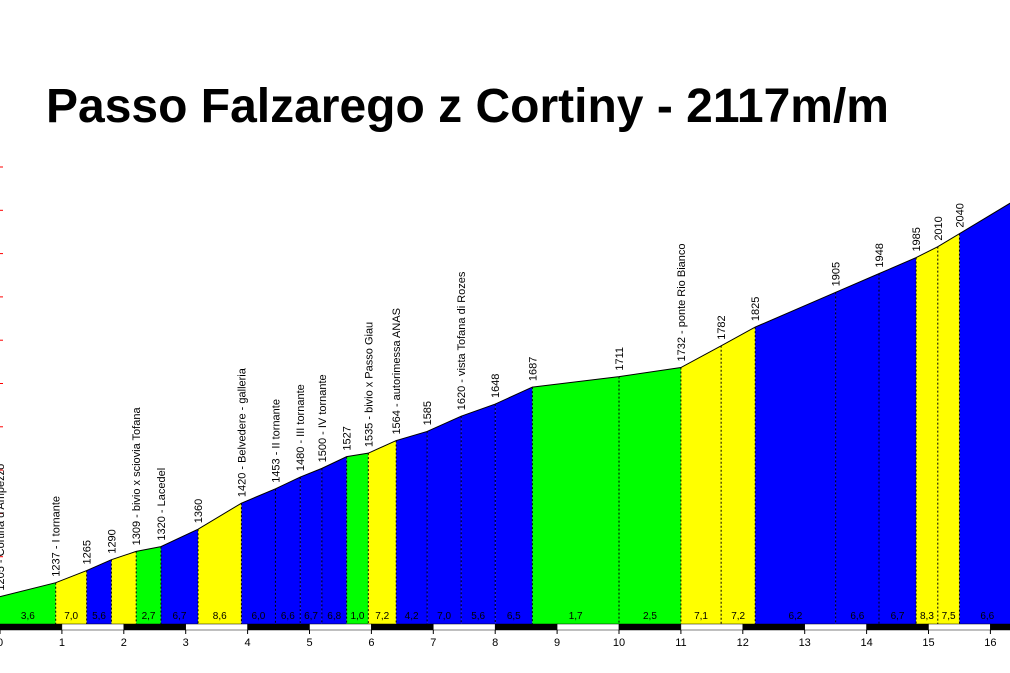  I want to click on altitude-label: 1711, so click(620, 359).